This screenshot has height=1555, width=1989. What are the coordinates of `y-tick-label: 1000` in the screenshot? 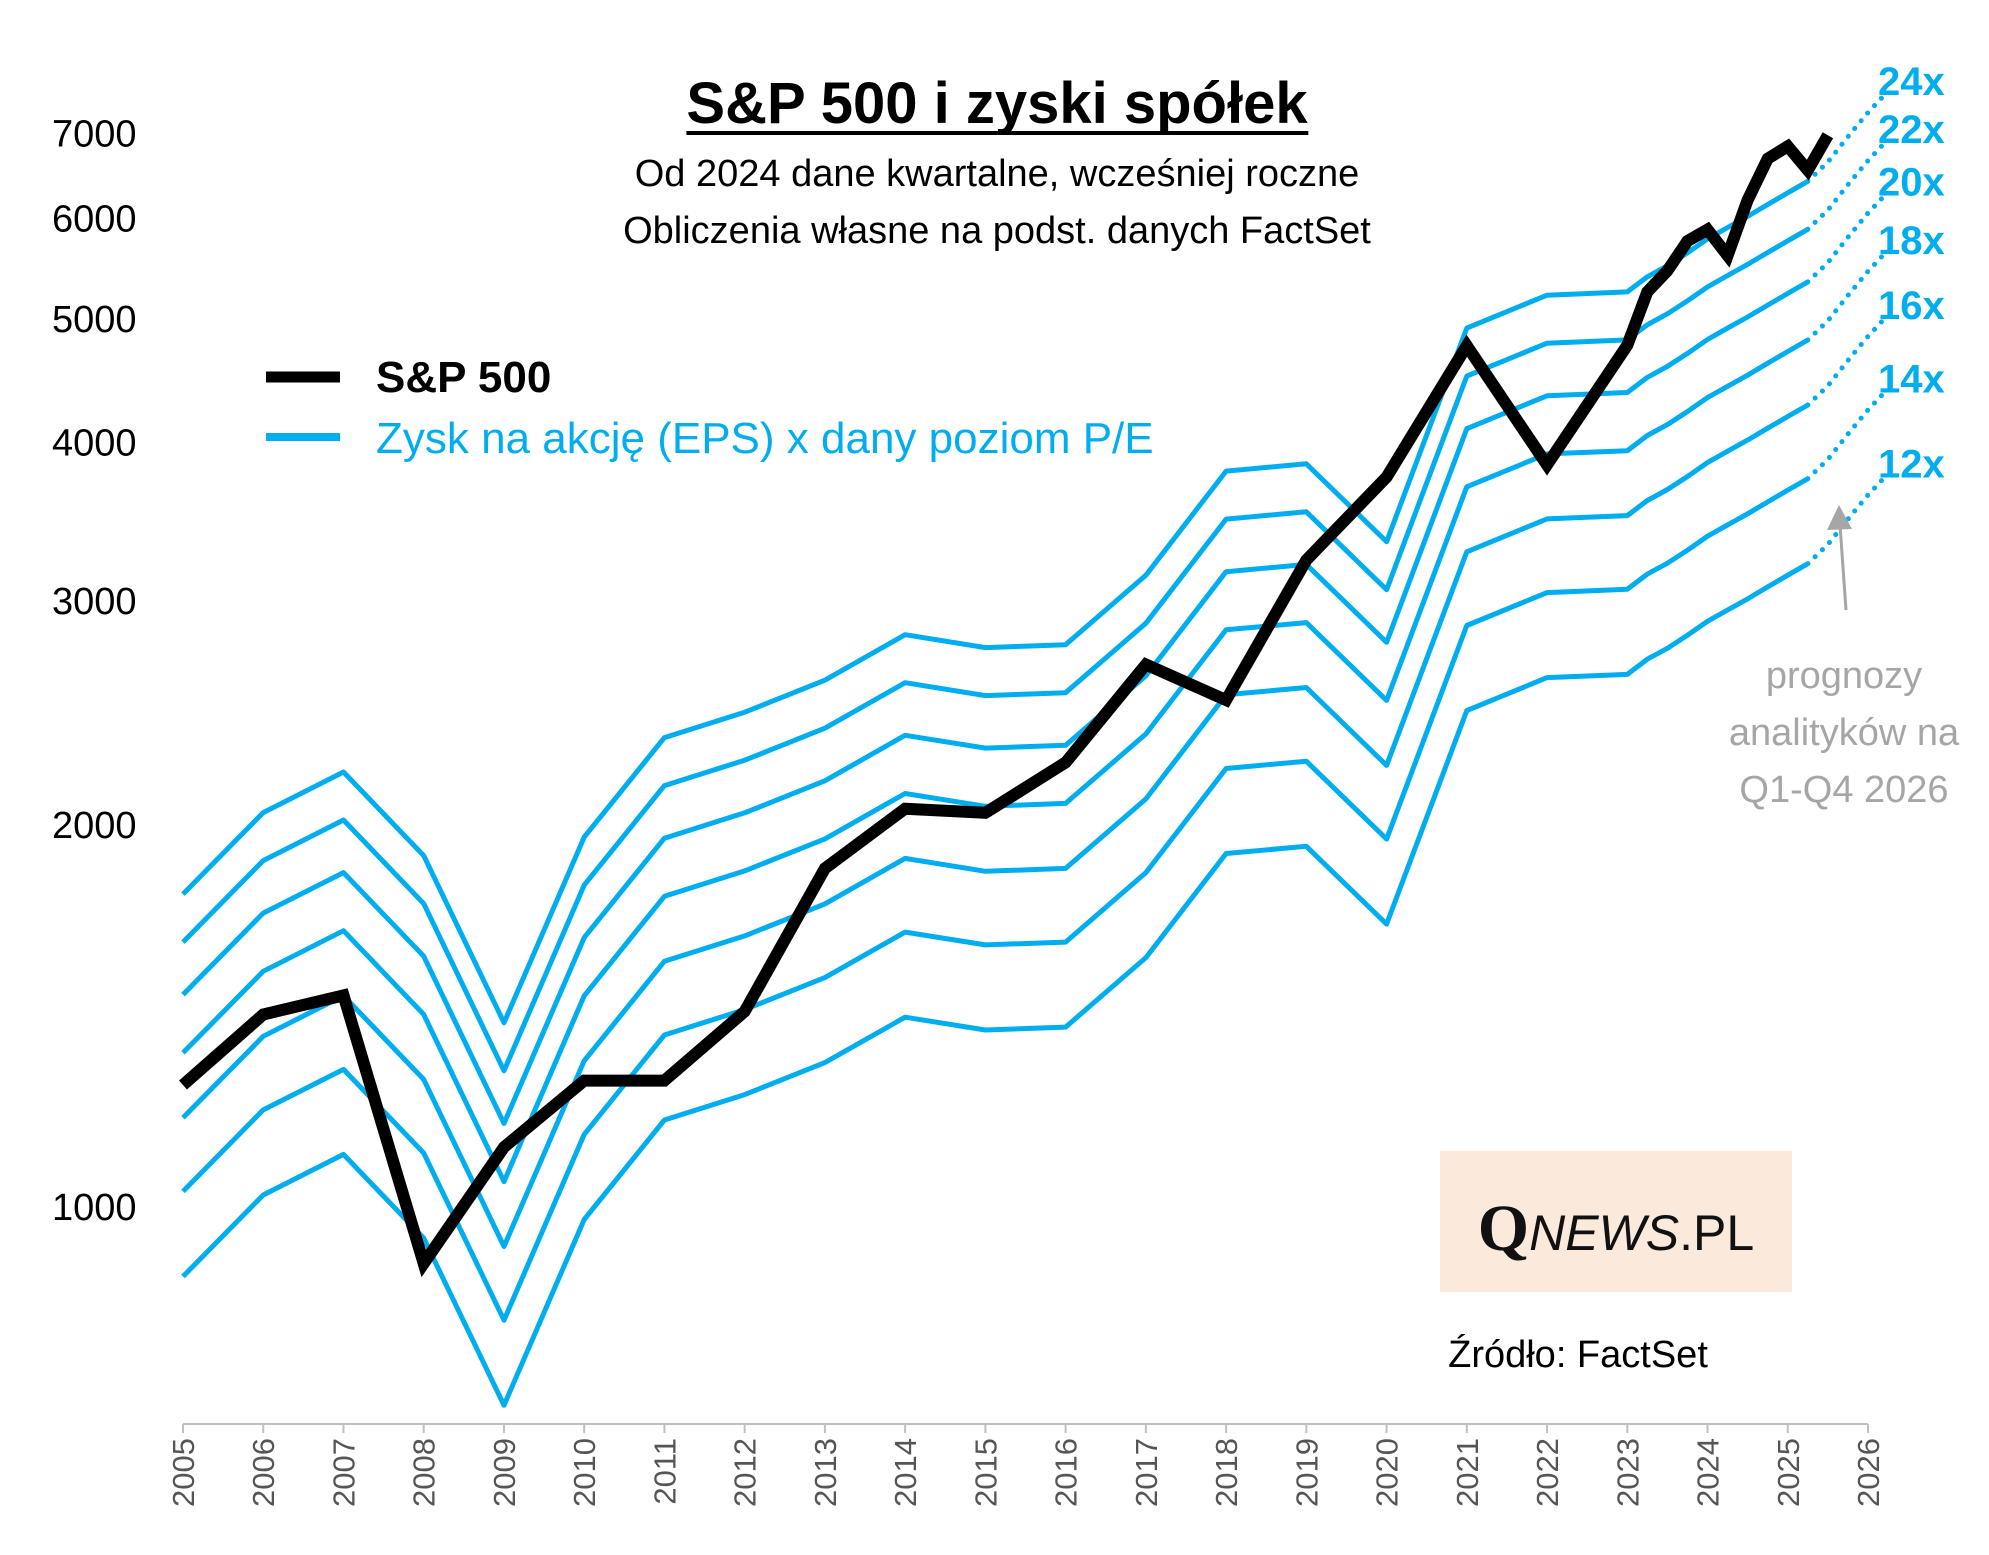 It's located at (94, 1208).